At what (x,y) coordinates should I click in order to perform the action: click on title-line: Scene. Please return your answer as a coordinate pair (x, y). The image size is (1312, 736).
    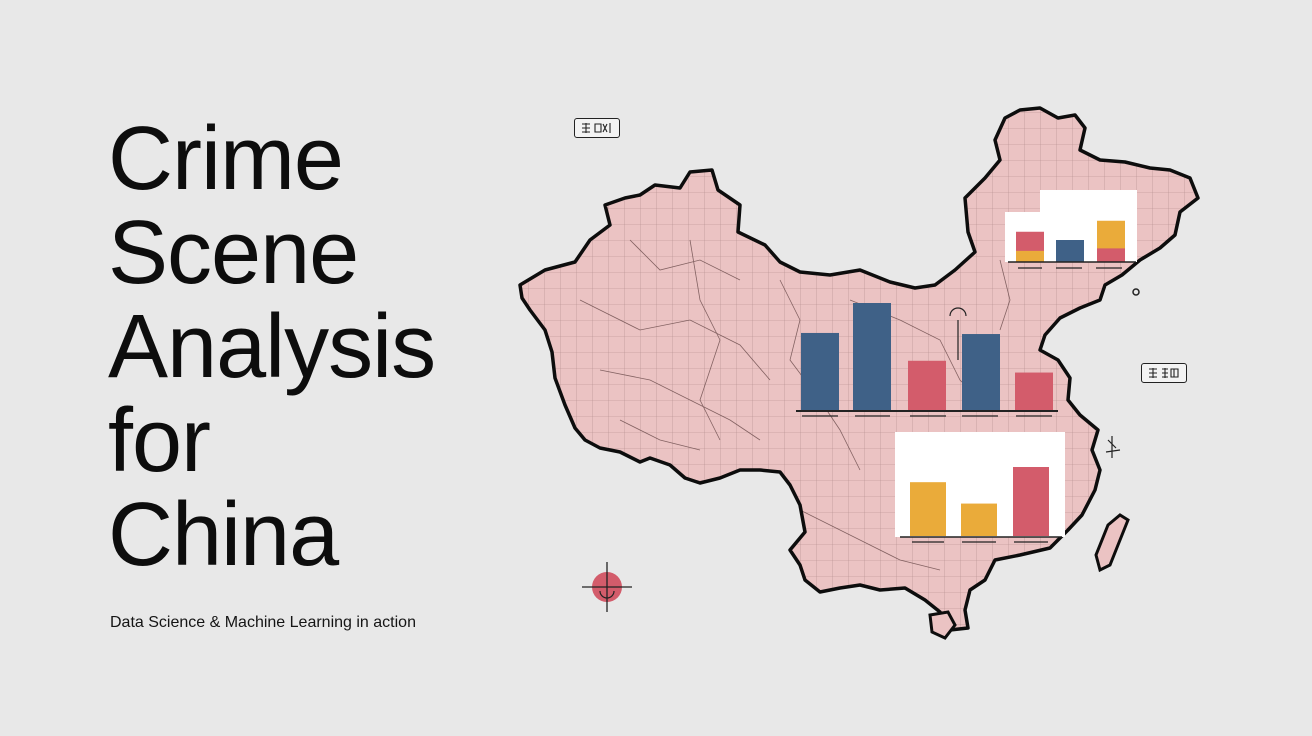
    Looking at the image, I should click on (233, 253).